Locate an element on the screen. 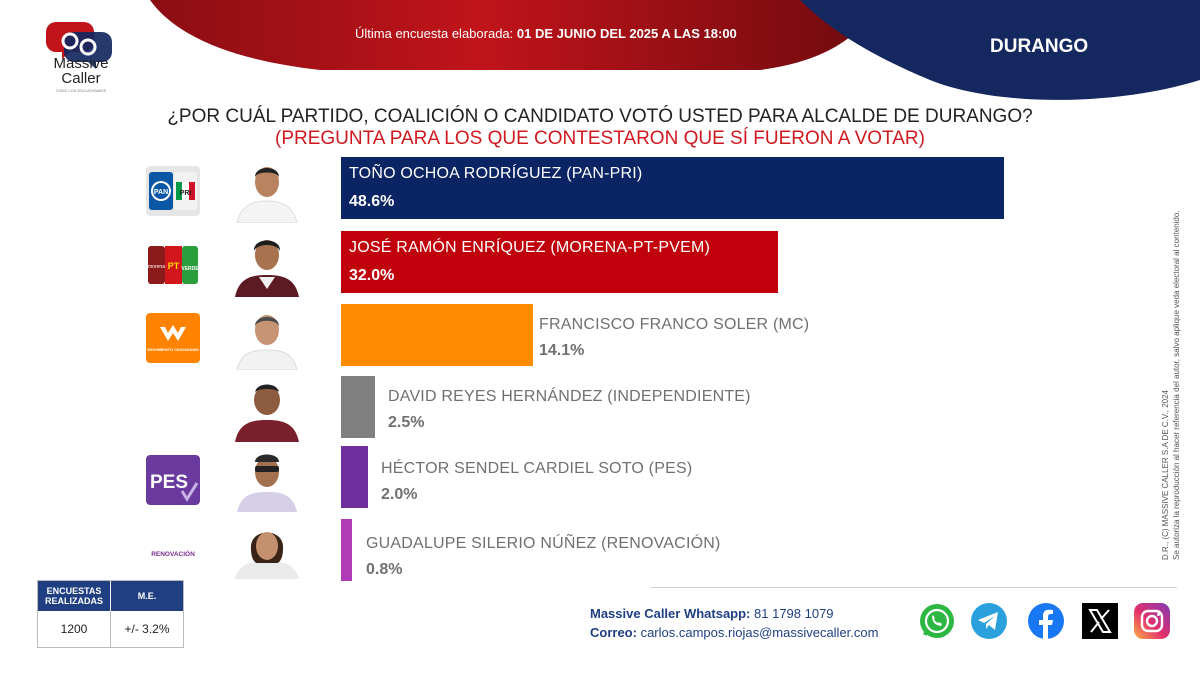  logo-wordmark: Massive Caller is located at coordinates (81, 71).